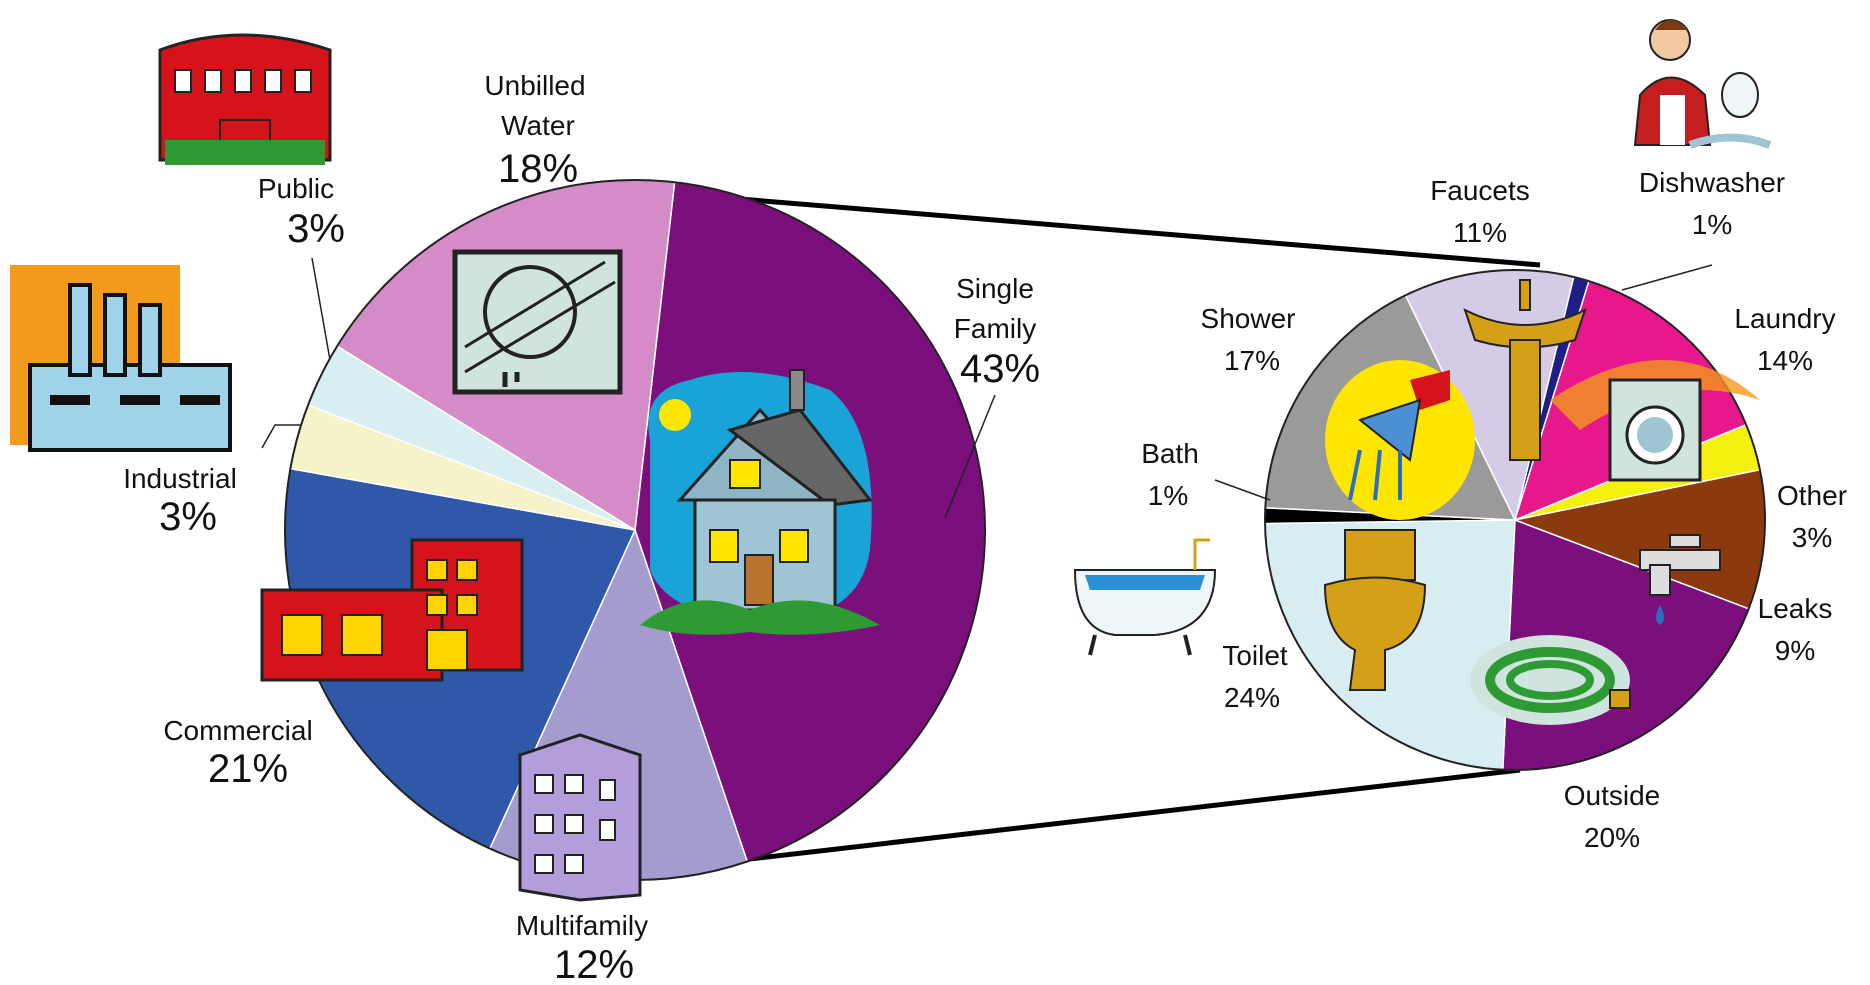  What do you see at coordinates (1712, 203) in the screenshot?
I see `label-dishwasher: Dishwasher 1%` at bounding box center [1712, 203].